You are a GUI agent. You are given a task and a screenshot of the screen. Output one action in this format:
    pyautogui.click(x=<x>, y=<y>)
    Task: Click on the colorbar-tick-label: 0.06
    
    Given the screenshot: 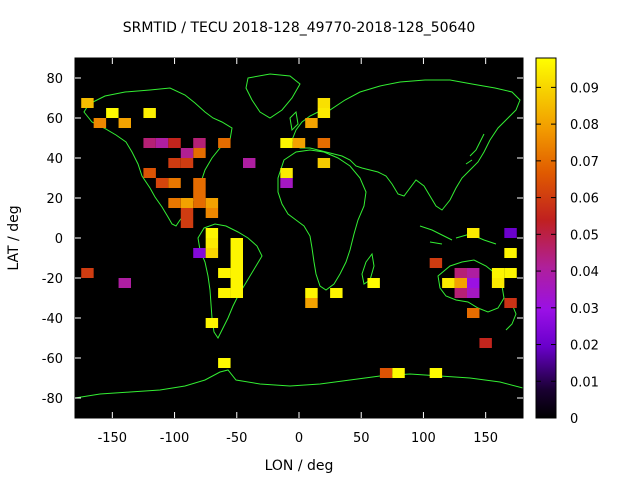 What is the action you would take?
    pyautogui.click(x=584, y=199)
    